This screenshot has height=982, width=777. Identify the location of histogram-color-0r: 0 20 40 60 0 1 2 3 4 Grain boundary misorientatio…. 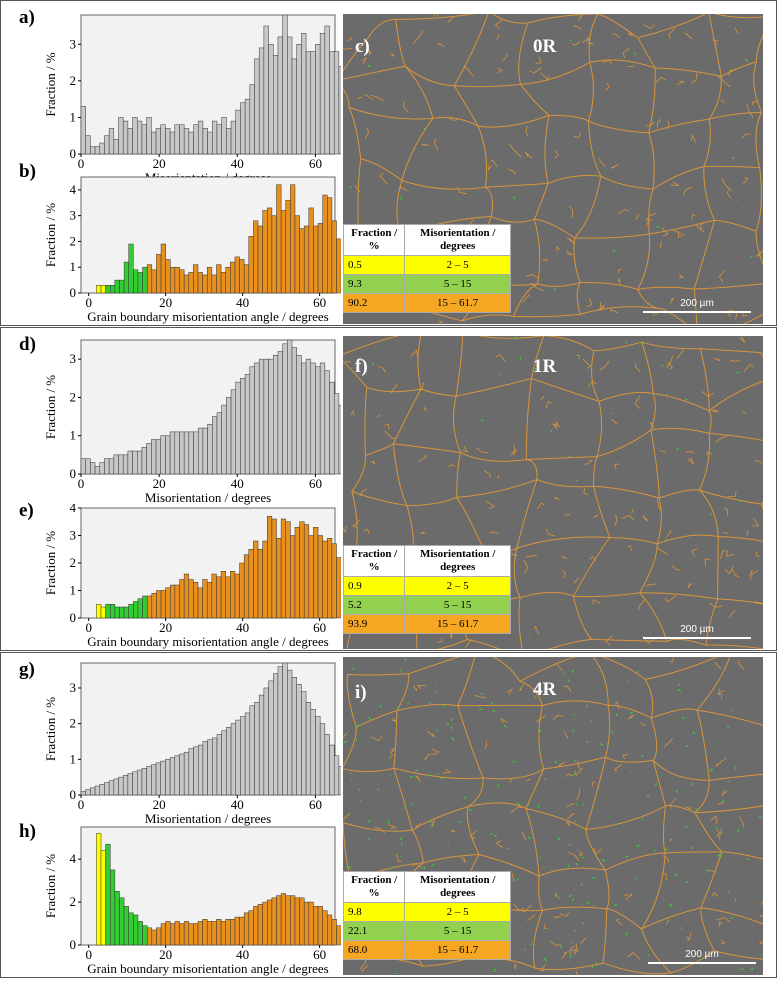
(192, 250).